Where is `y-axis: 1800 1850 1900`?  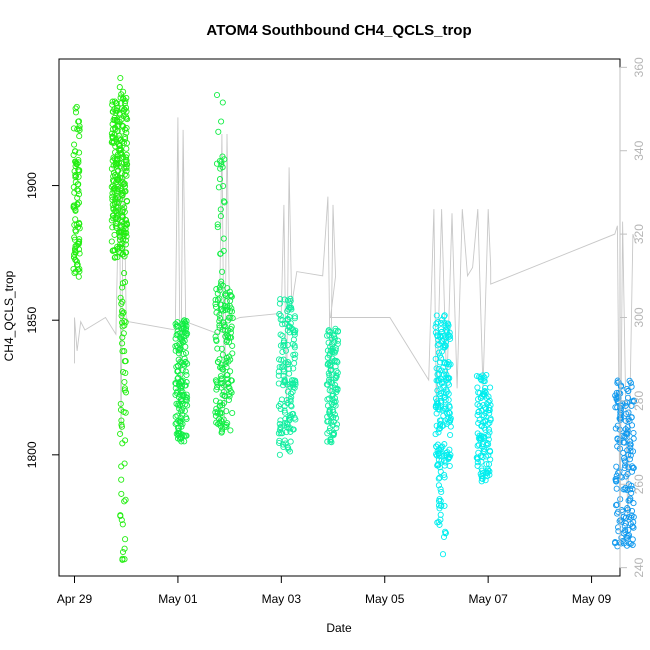 y-axis: 1800 1850 1900 is located at coordinates (42, 320).